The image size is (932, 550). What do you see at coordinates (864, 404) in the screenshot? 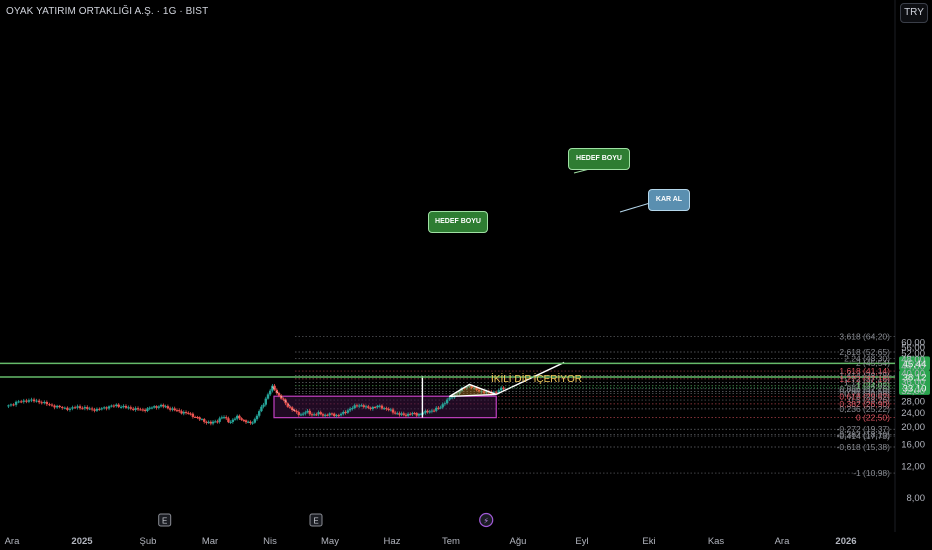
I see `fib-level-label: 0,382 (26,90)` at bounding box center [864, 404].